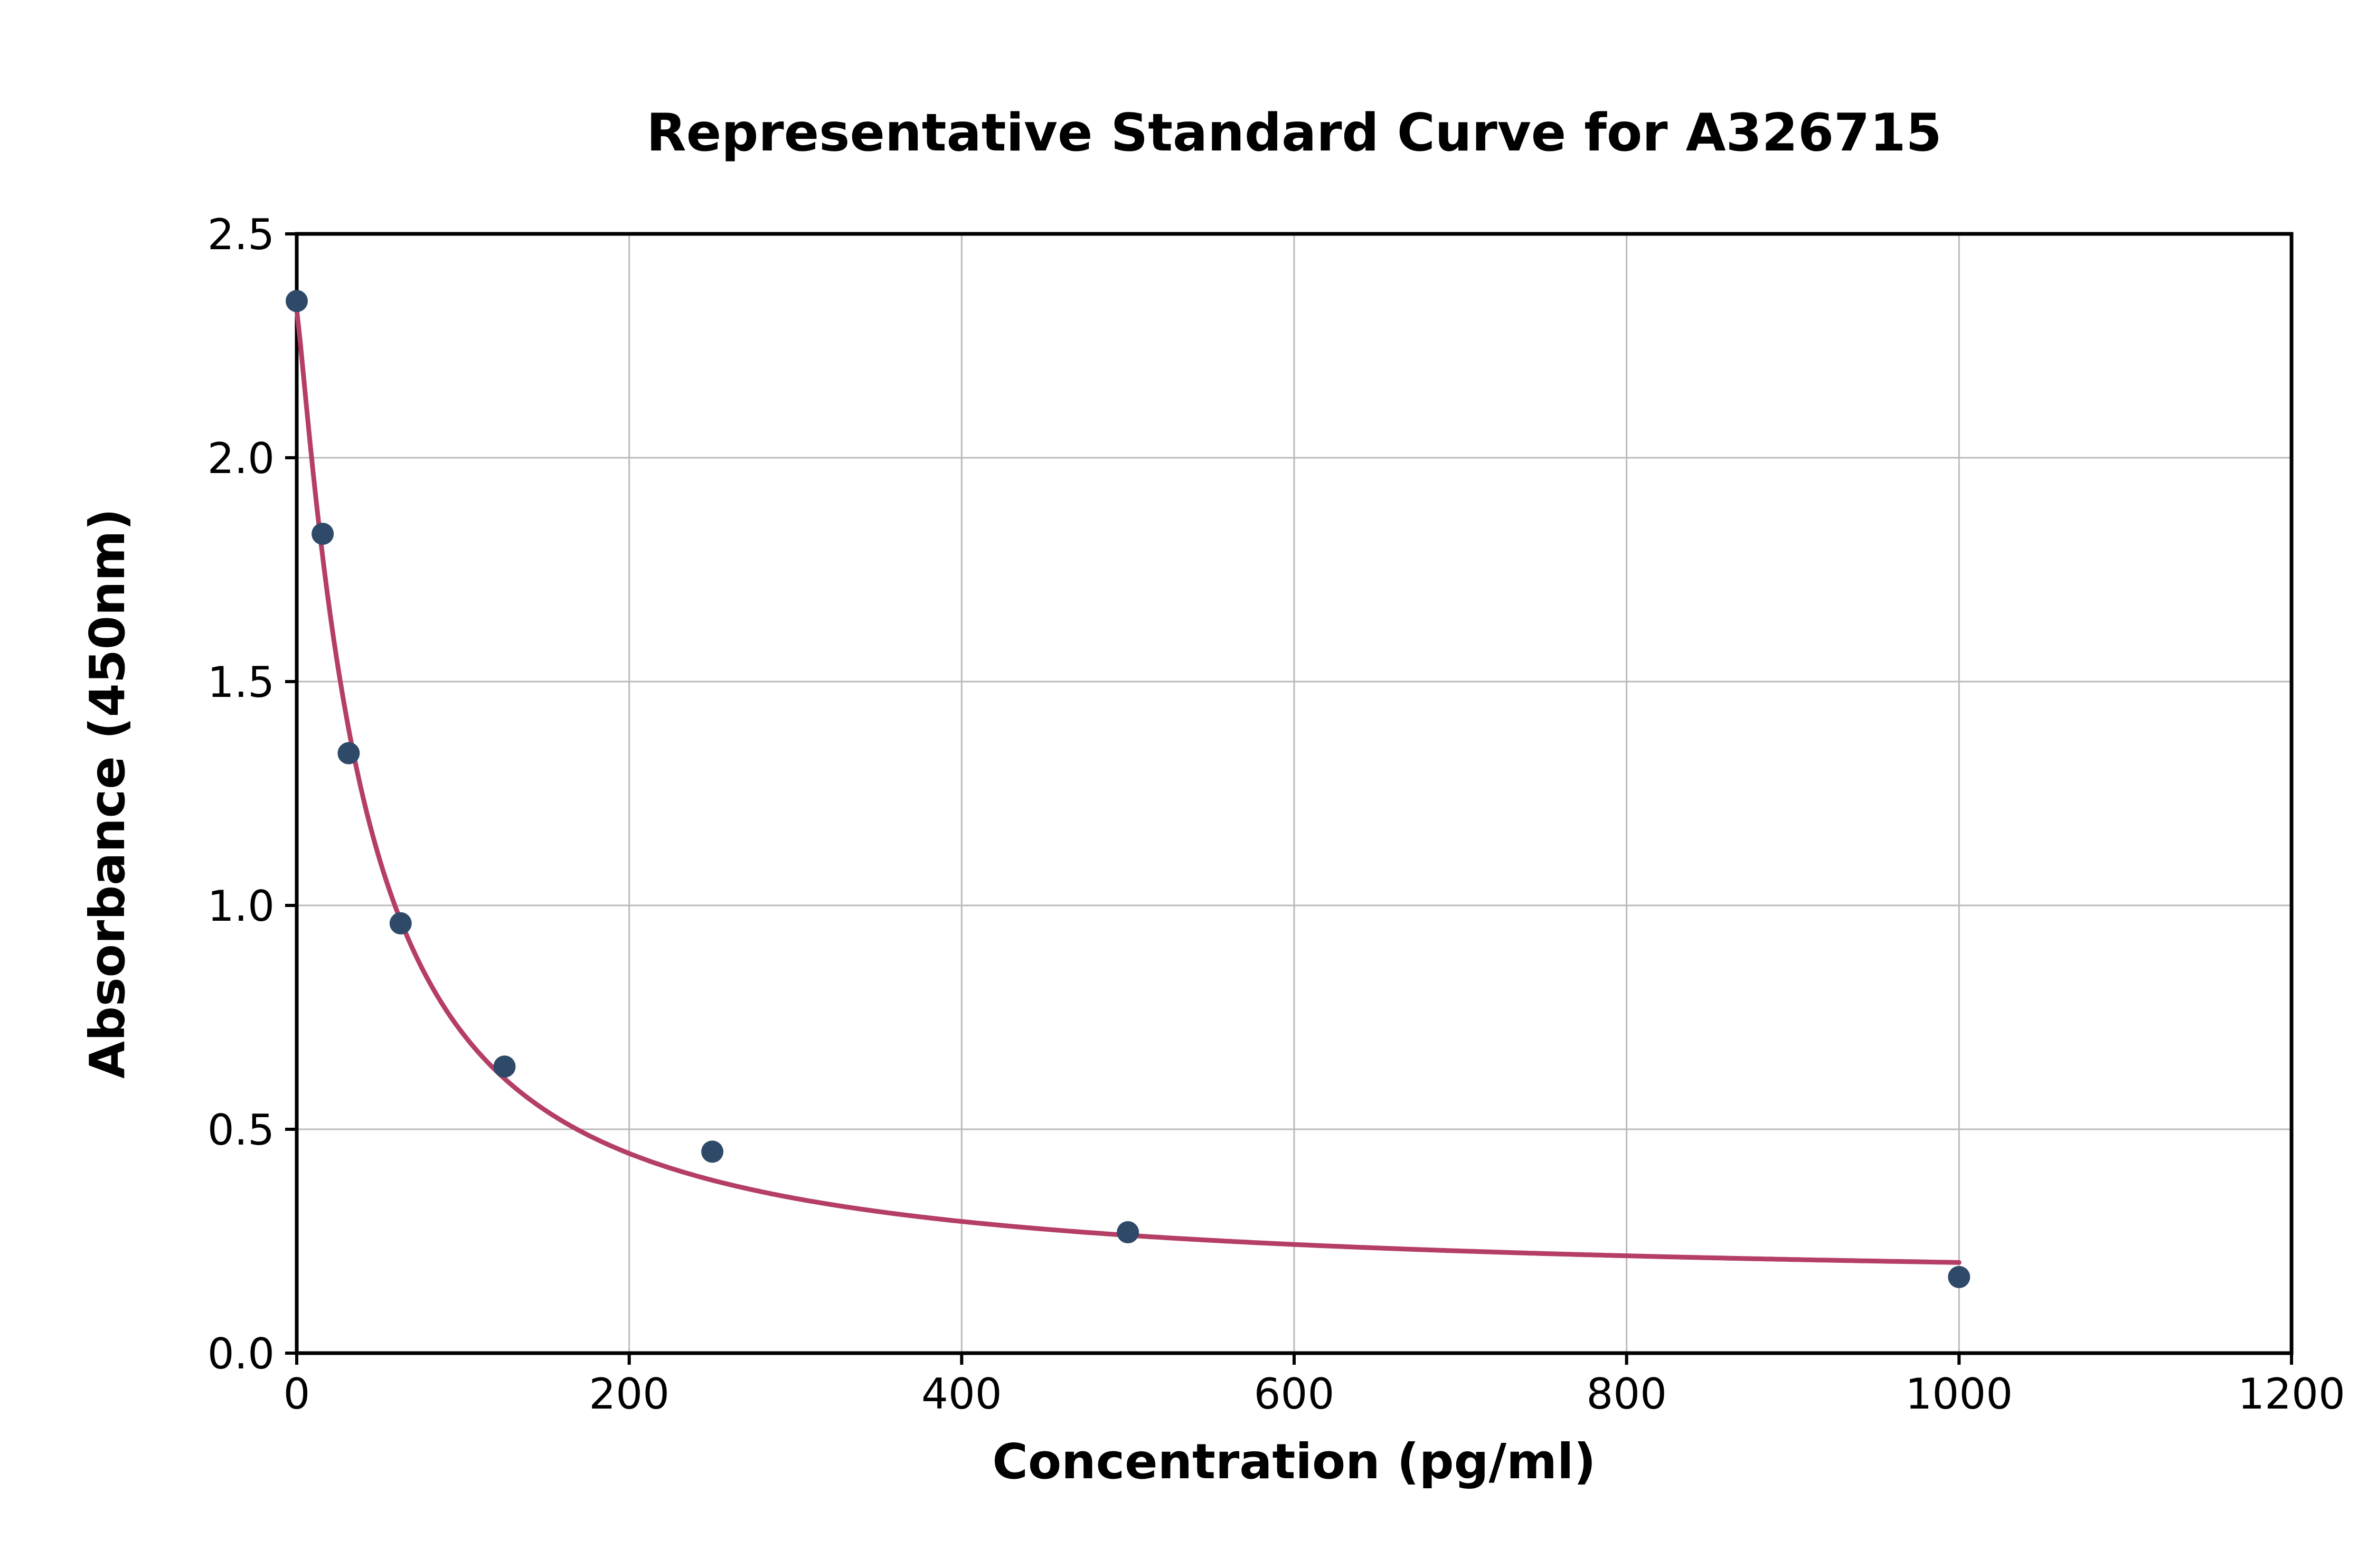 This screenshot has width=2376, height=1568. Describe the element at coordinates (297, 1394) in the screenshot. I see `x-tick-label: 0` at that location.